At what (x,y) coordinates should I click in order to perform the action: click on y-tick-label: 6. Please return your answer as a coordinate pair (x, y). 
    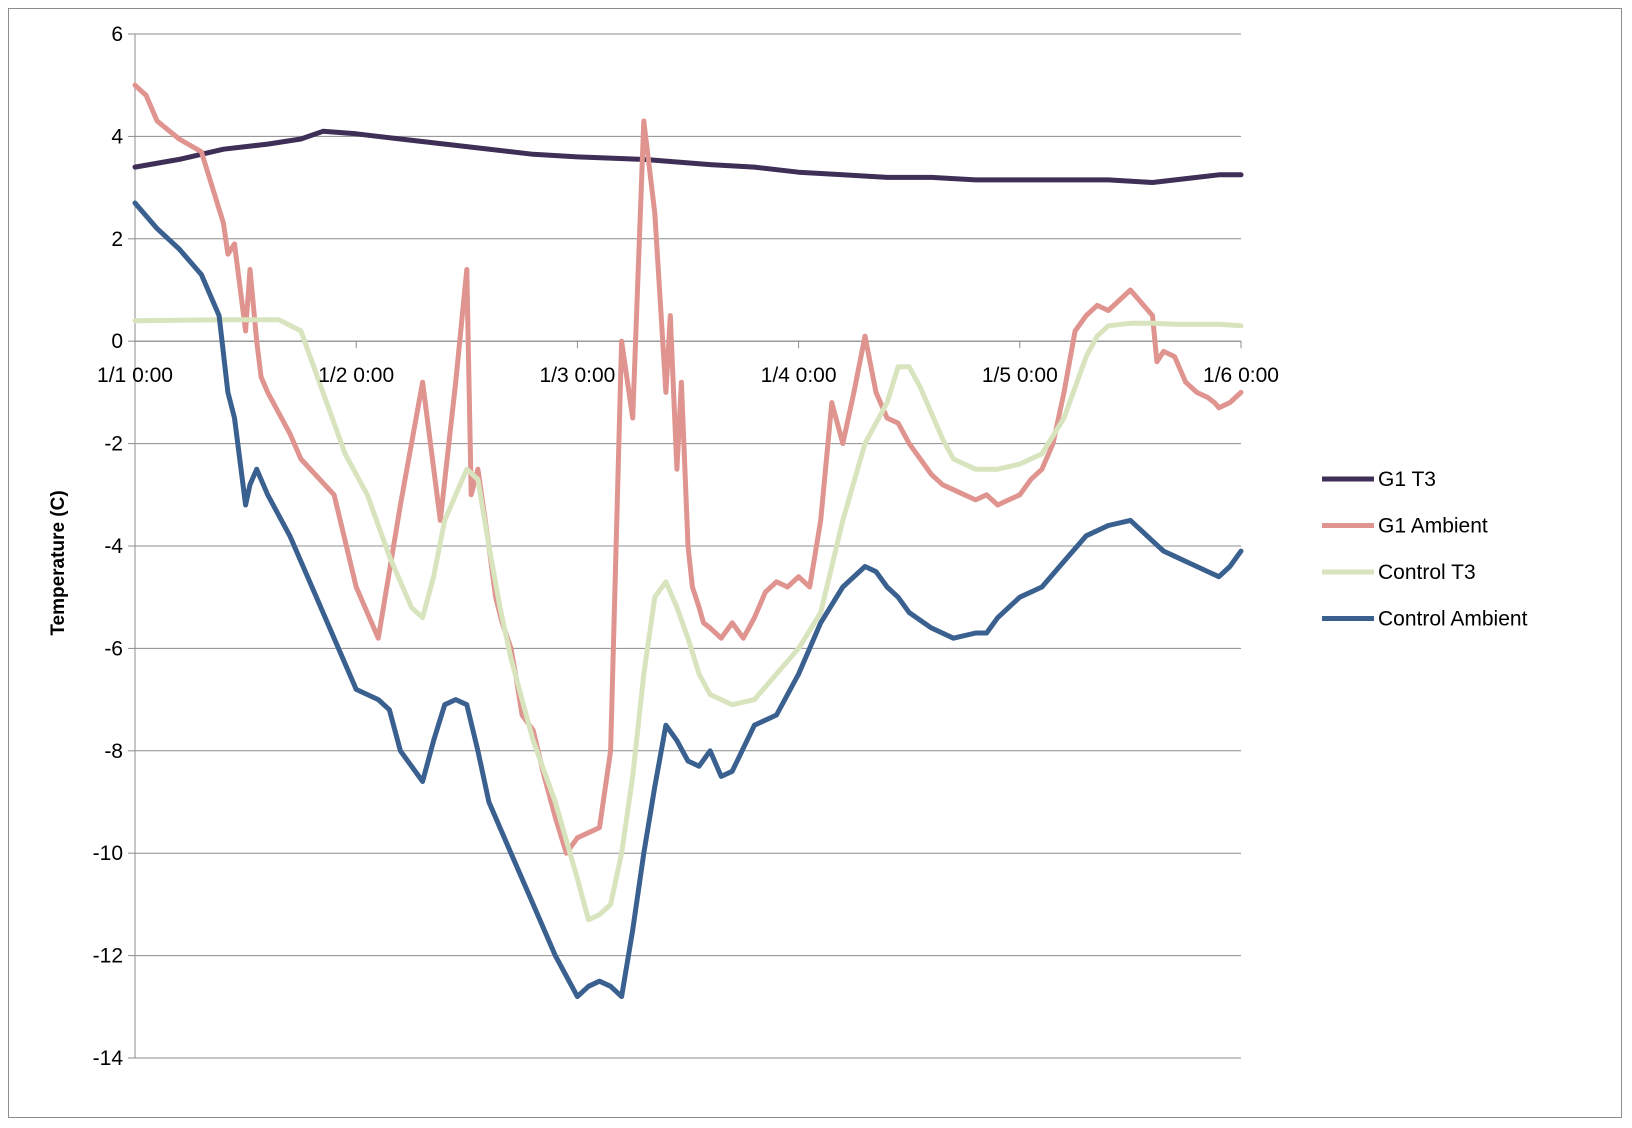
    Looking at the image, I should click on (117, 34).